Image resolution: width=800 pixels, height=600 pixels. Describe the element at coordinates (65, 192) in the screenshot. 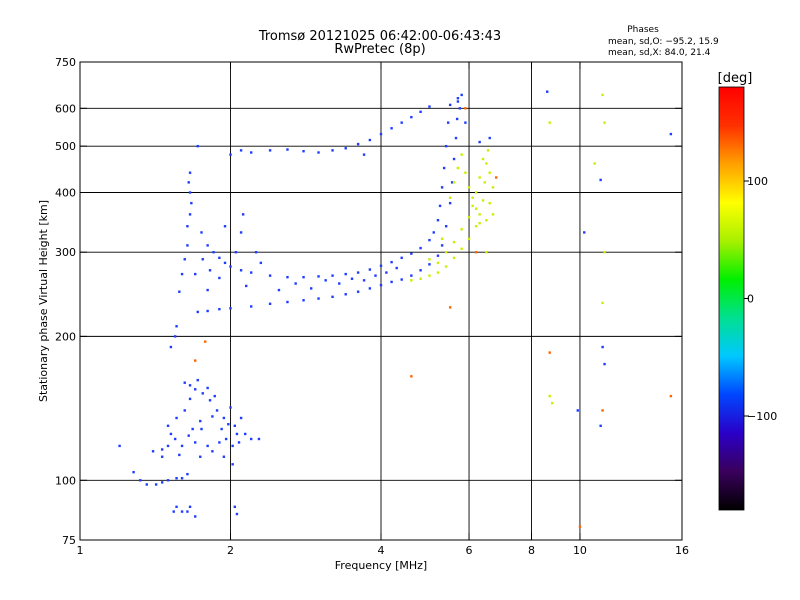

I see `y-tick-label: 400` at that location.